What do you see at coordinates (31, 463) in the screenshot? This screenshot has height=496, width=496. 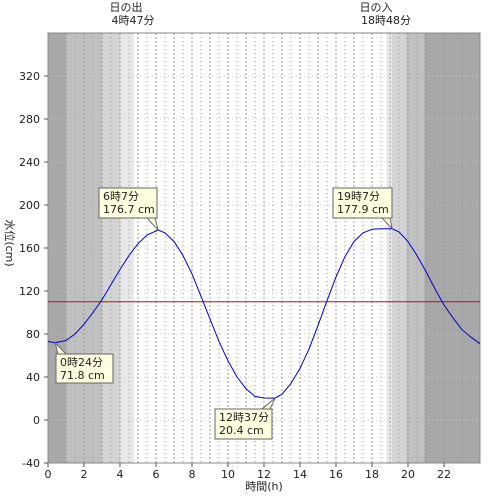 I see `y-tick-label: -40` at bounding box center [31, 463].